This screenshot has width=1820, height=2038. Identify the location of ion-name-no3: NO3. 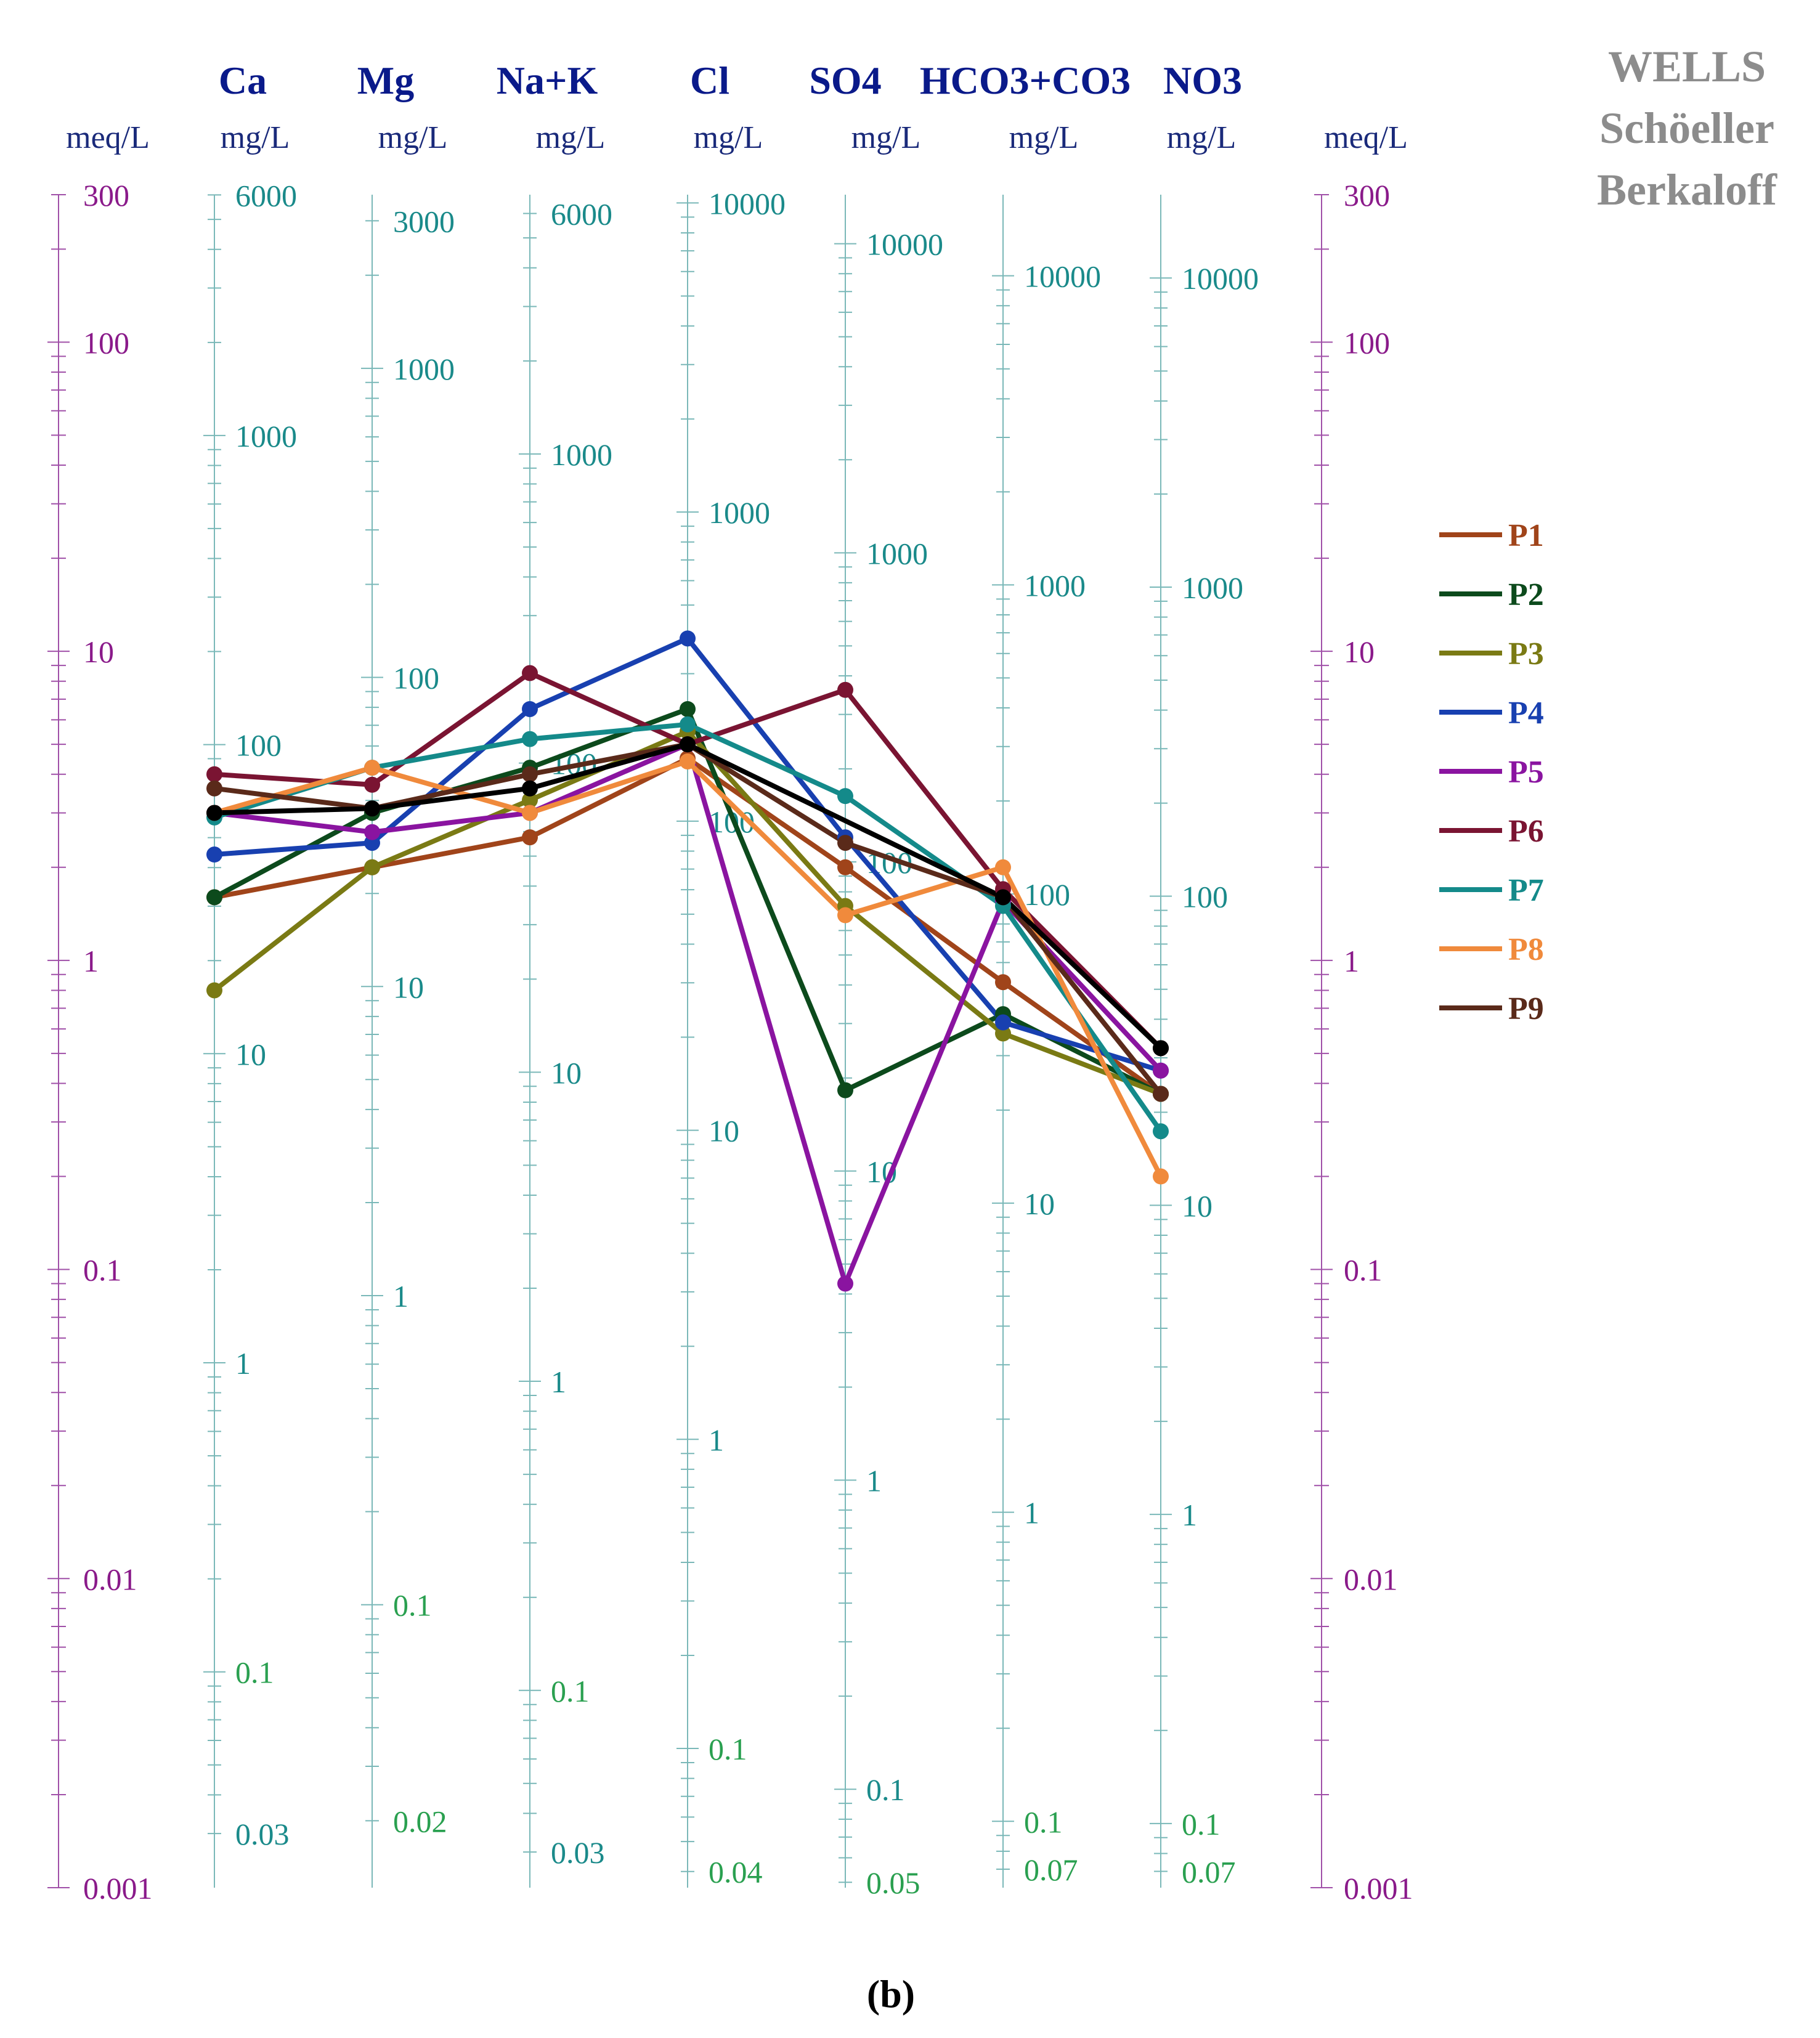
(1202, 80).